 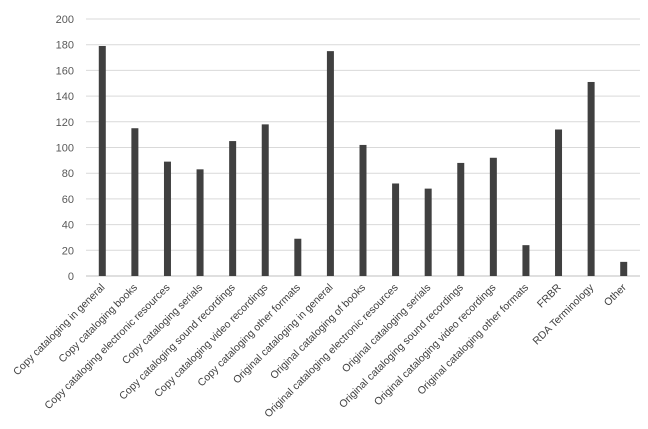 What do you see at coordinates (65, 97) in the screenshot?
I see `y-tick-label: 140` at bounding box center [65, 97].